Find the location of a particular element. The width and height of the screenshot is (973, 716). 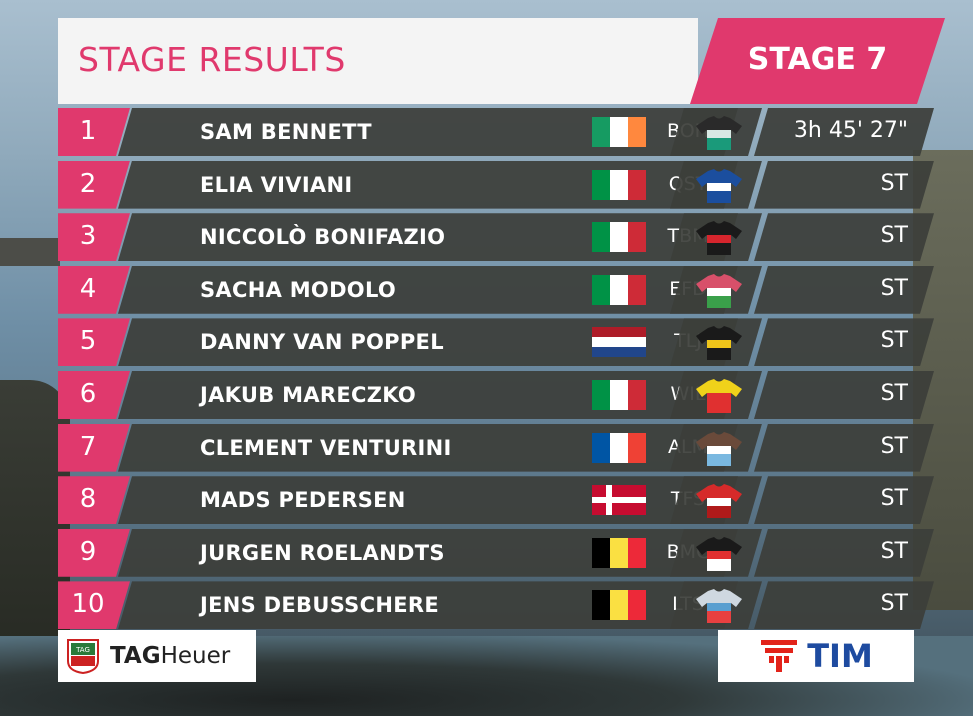

sponsor-tim: TIM is located at coordinates (816, 656).